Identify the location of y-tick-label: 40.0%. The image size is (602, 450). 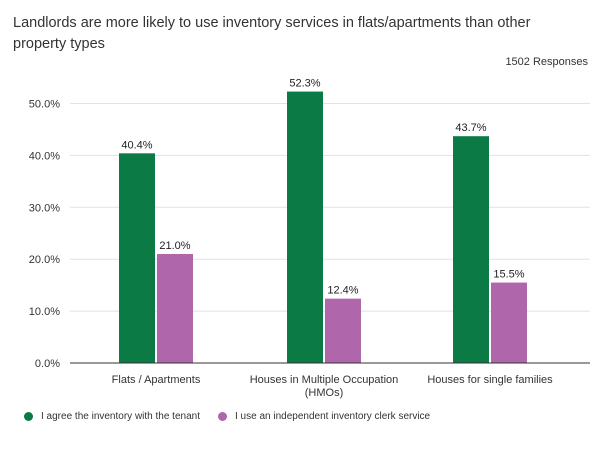
(44, 156).